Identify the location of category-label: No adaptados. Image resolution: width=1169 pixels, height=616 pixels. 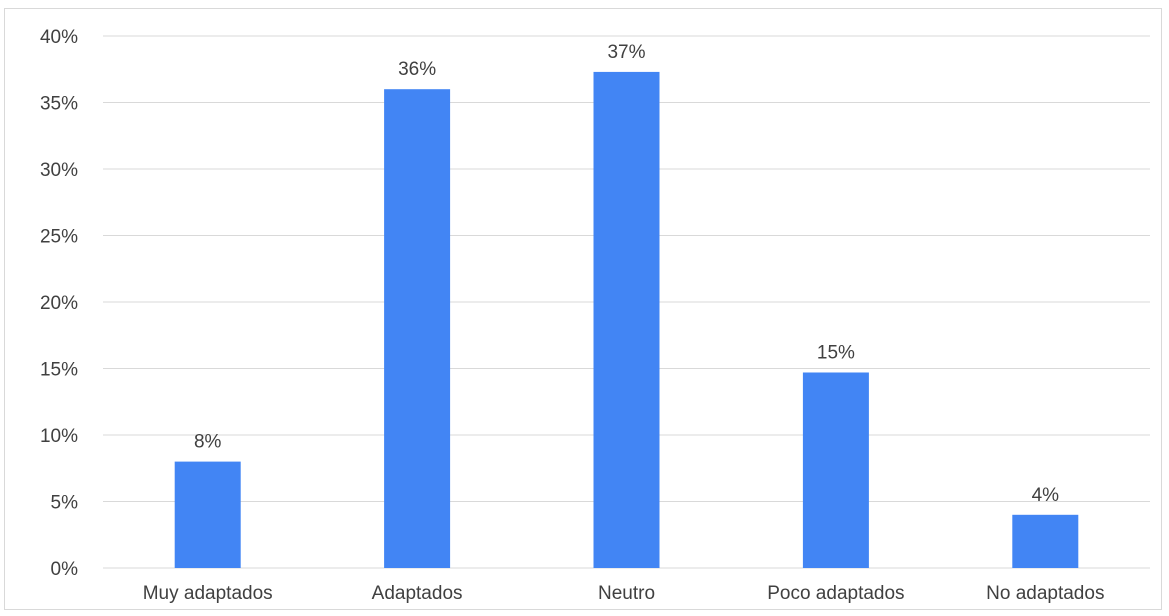
(1045, 593).